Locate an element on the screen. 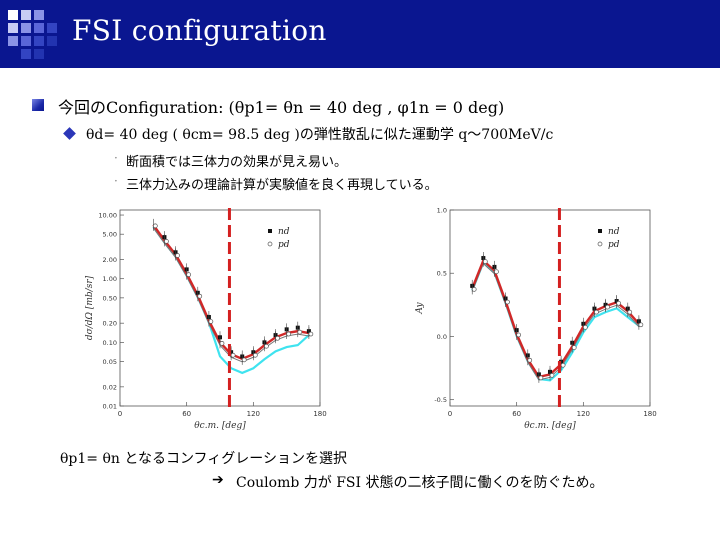 The width and height of the screenshot is (720, 540). y-tick-label: 0.02 is located at coordinates (110, 387).